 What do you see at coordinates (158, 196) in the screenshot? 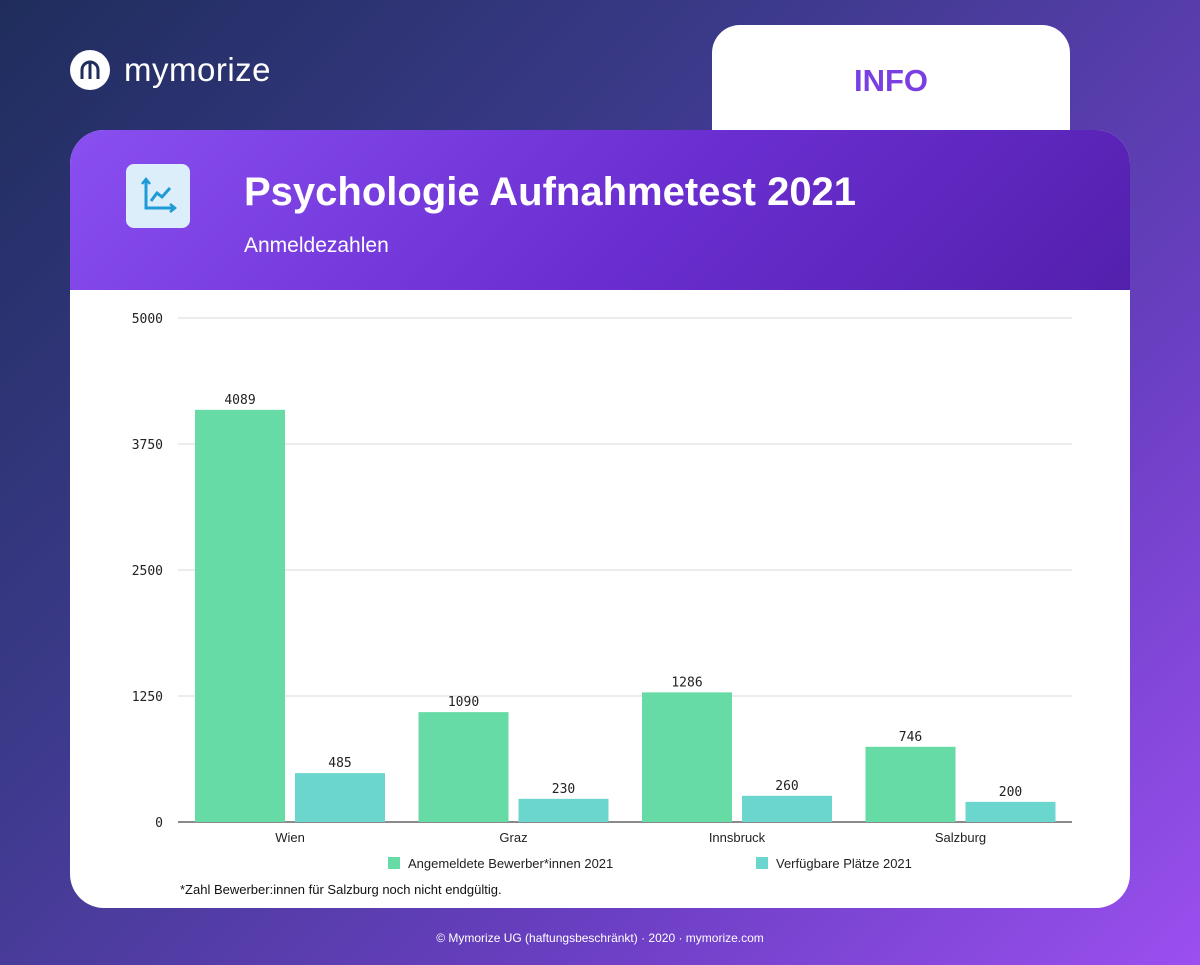
I see `chart-icon` at bounding box center [158, 196].